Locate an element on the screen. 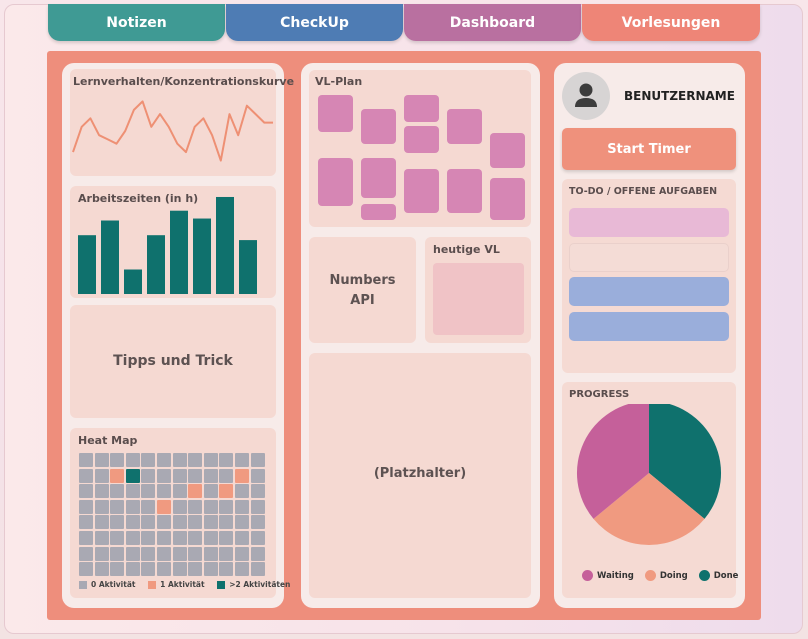 Image resolution: width=808 pixels, height=639 pixels. heatmap-legend: 0 Aktivität 1 Aktivität >2 Aktivitäten is located at coordinates (184, 584).